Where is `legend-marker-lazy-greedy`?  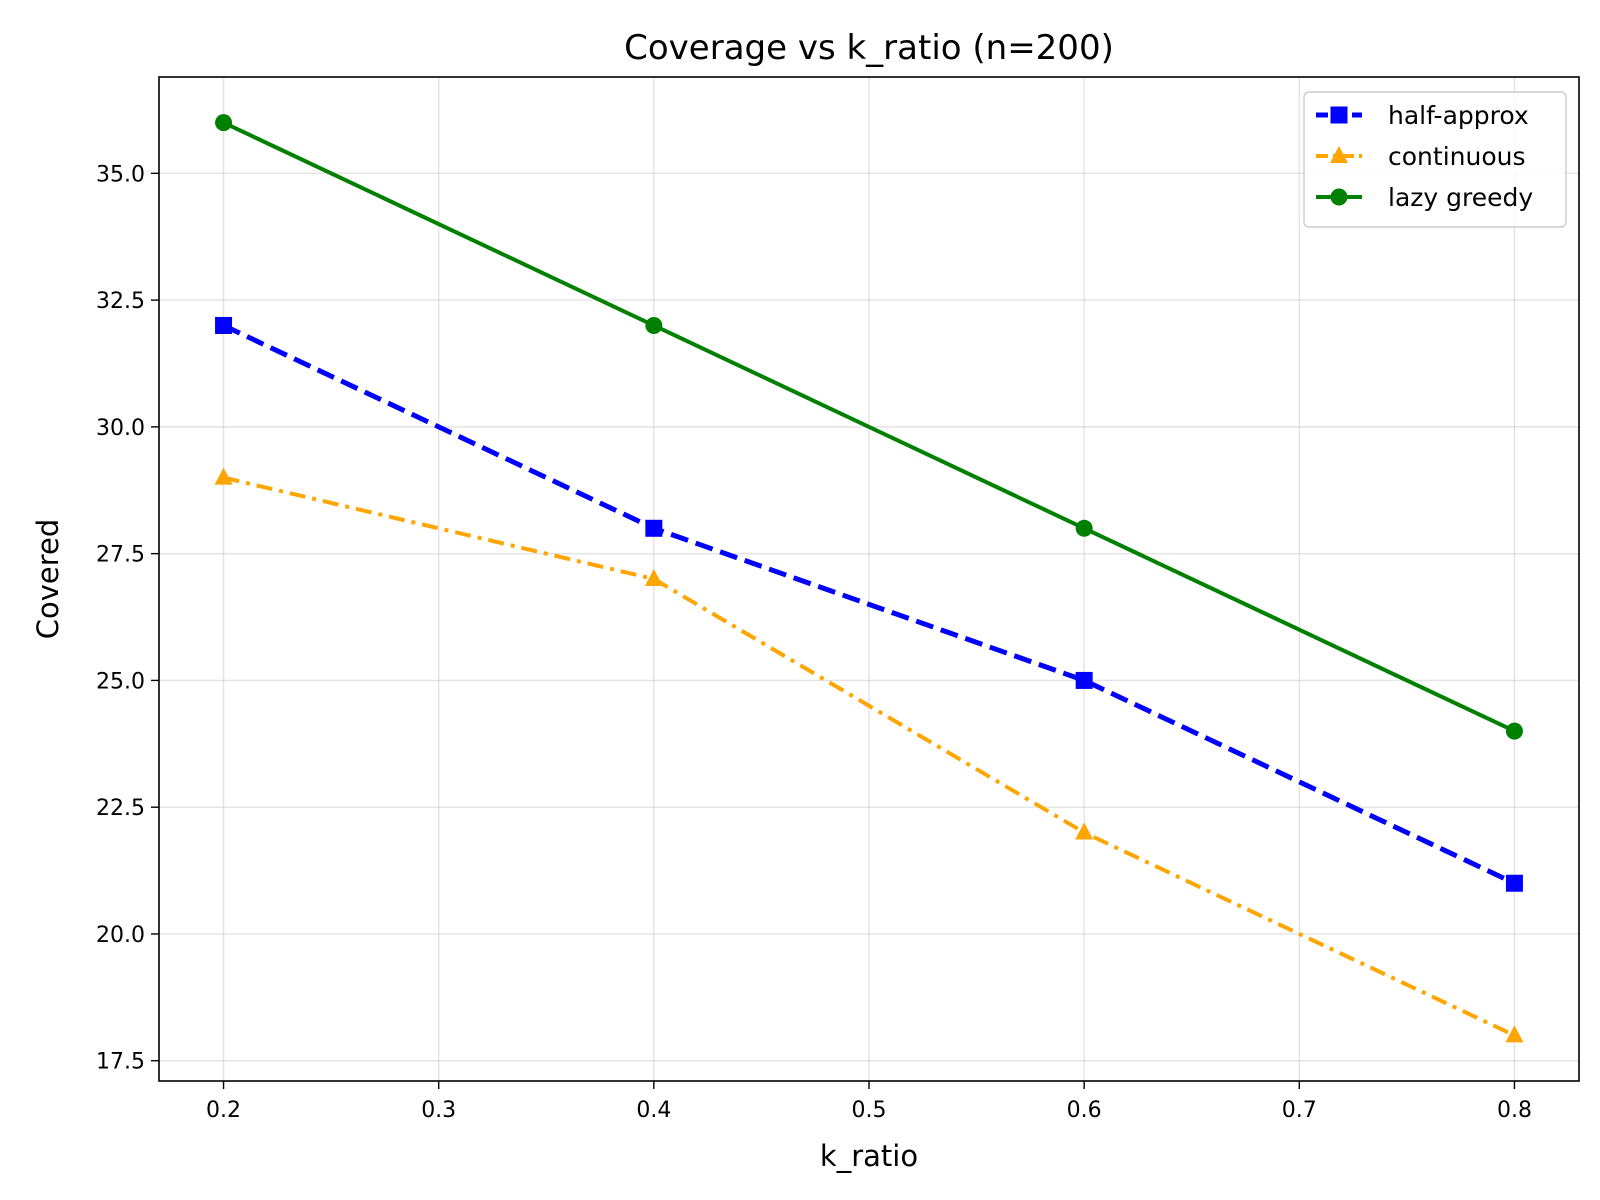 legend-marker-lazy-greedy is located at coordinates (1339, 197).